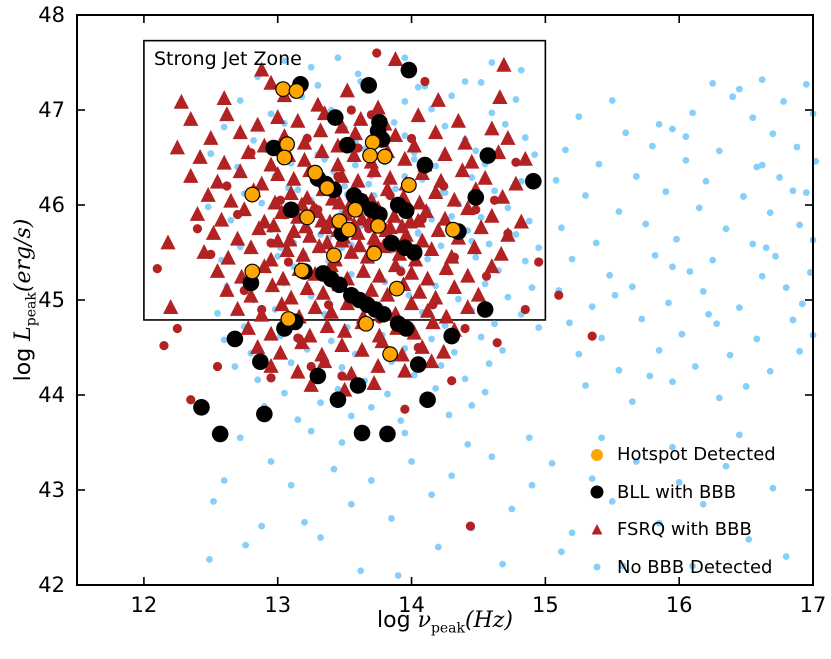 The image size is (831, 659). I want to click on x-tick-label: 12, so click(144, 605).